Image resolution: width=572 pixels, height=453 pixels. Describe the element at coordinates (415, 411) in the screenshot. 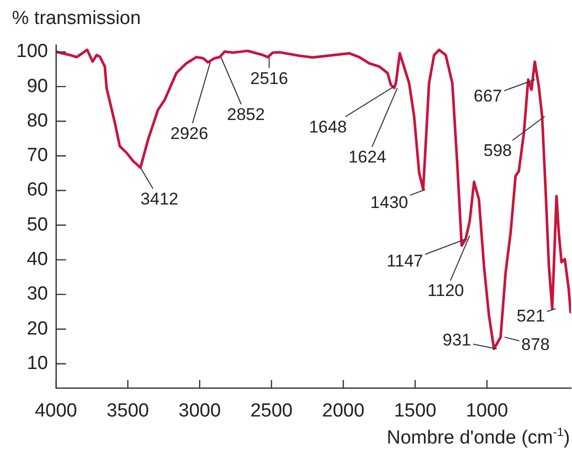

I see `x-tick-label: 1500` at that location.